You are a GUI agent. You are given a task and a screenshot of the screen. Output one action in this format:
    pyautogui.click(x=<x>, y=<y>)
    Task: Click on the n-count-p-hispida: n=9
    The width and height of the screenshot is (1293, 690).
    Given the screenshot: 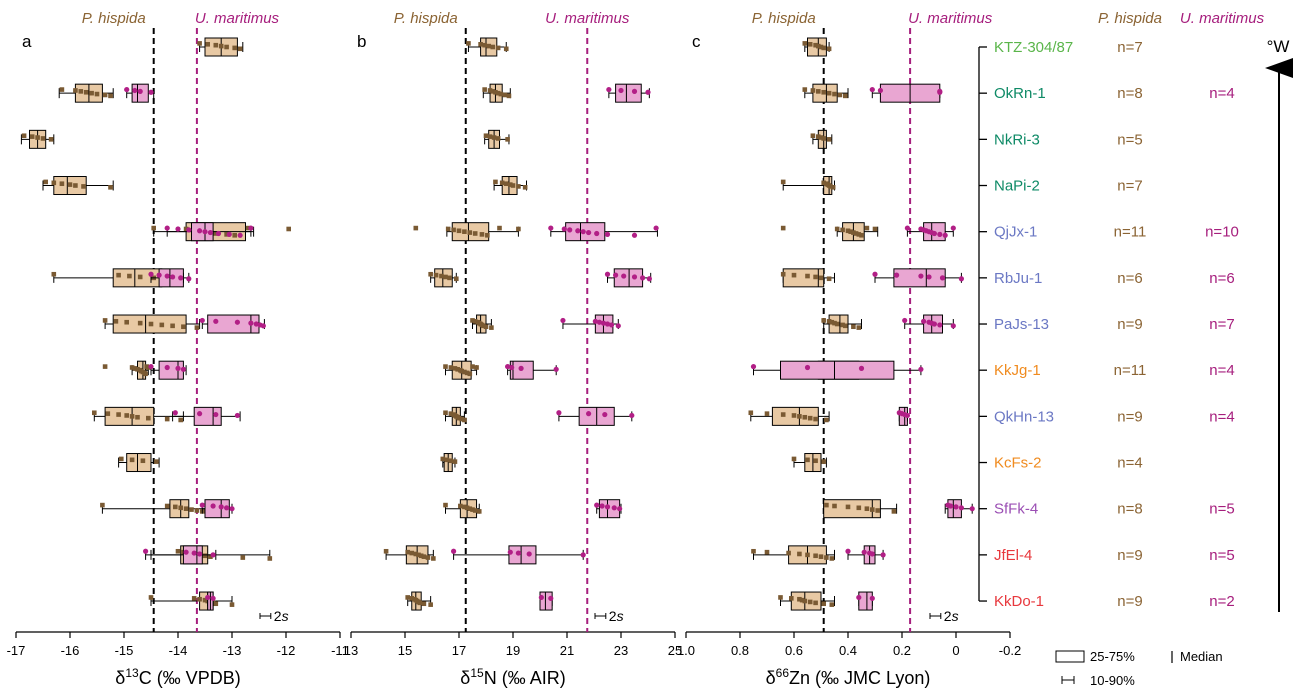 What is the action you would take?
    pyautogui.click(x=1129, y=416)
    